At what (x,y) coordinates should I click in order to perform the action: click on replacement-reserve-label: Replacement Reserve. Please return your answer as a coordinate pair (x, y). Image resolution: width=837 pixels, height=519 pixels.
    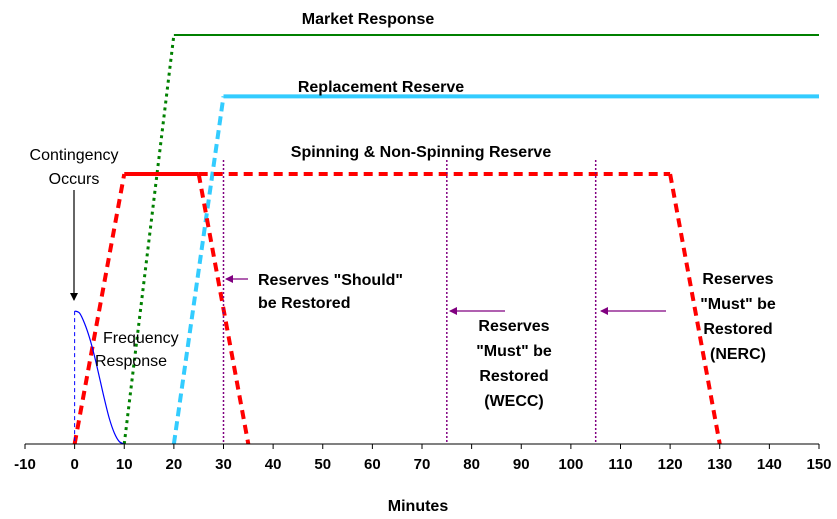
    Looking at the image, I should click on (381, 87).